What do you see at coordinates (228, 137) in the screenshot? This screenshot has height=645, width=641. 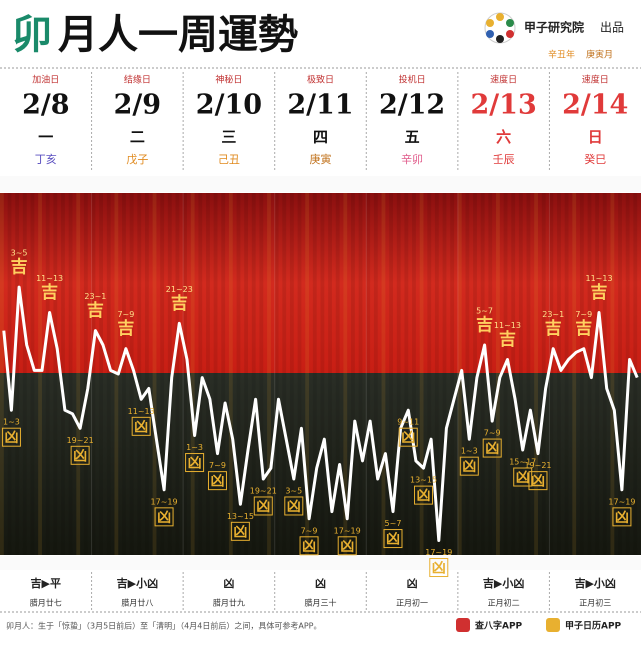 I see `weekday: 三` at bounding box center [228, 137].